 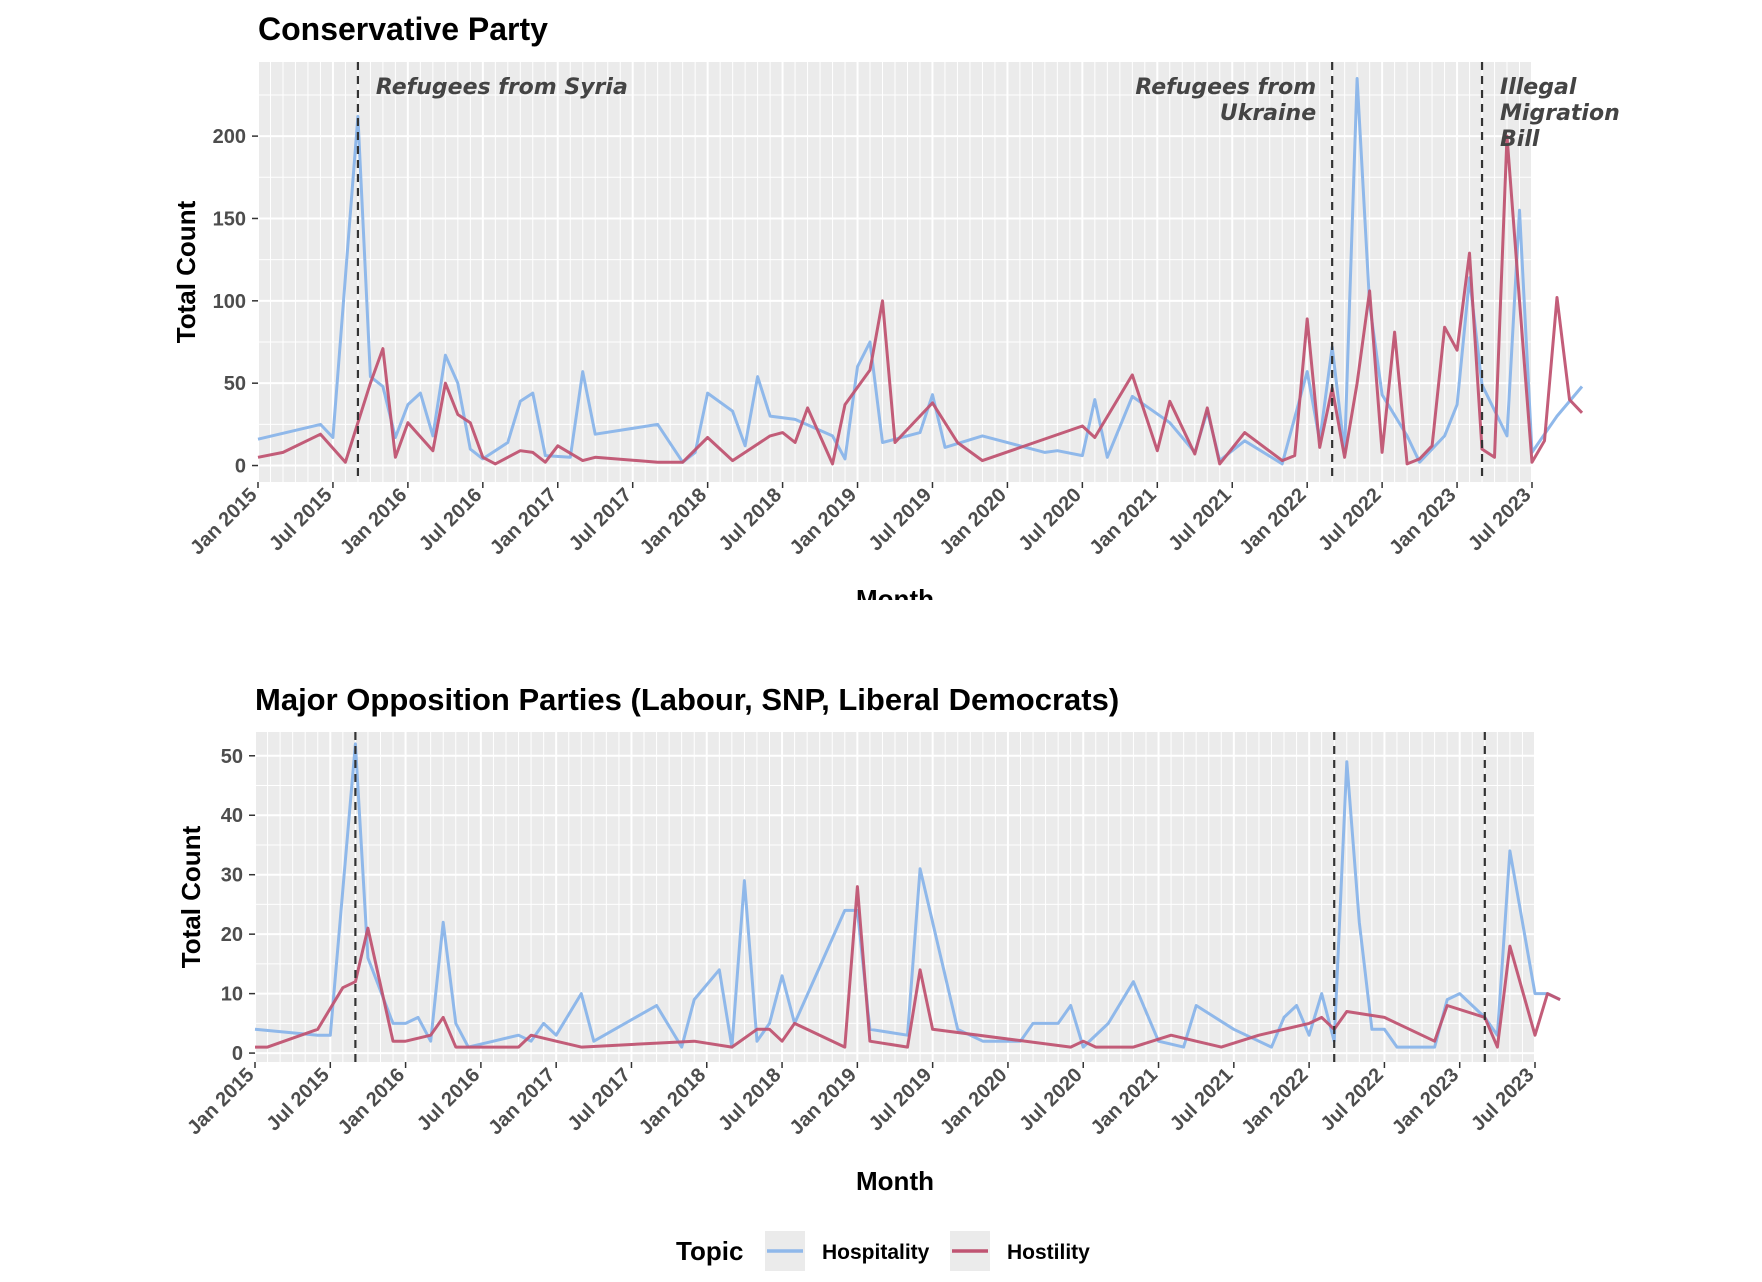 What do you see at coordinates (1268, 113) in the screenshot?
I see `event-annotation: Ukraine` at bounding box center [1268, 113].